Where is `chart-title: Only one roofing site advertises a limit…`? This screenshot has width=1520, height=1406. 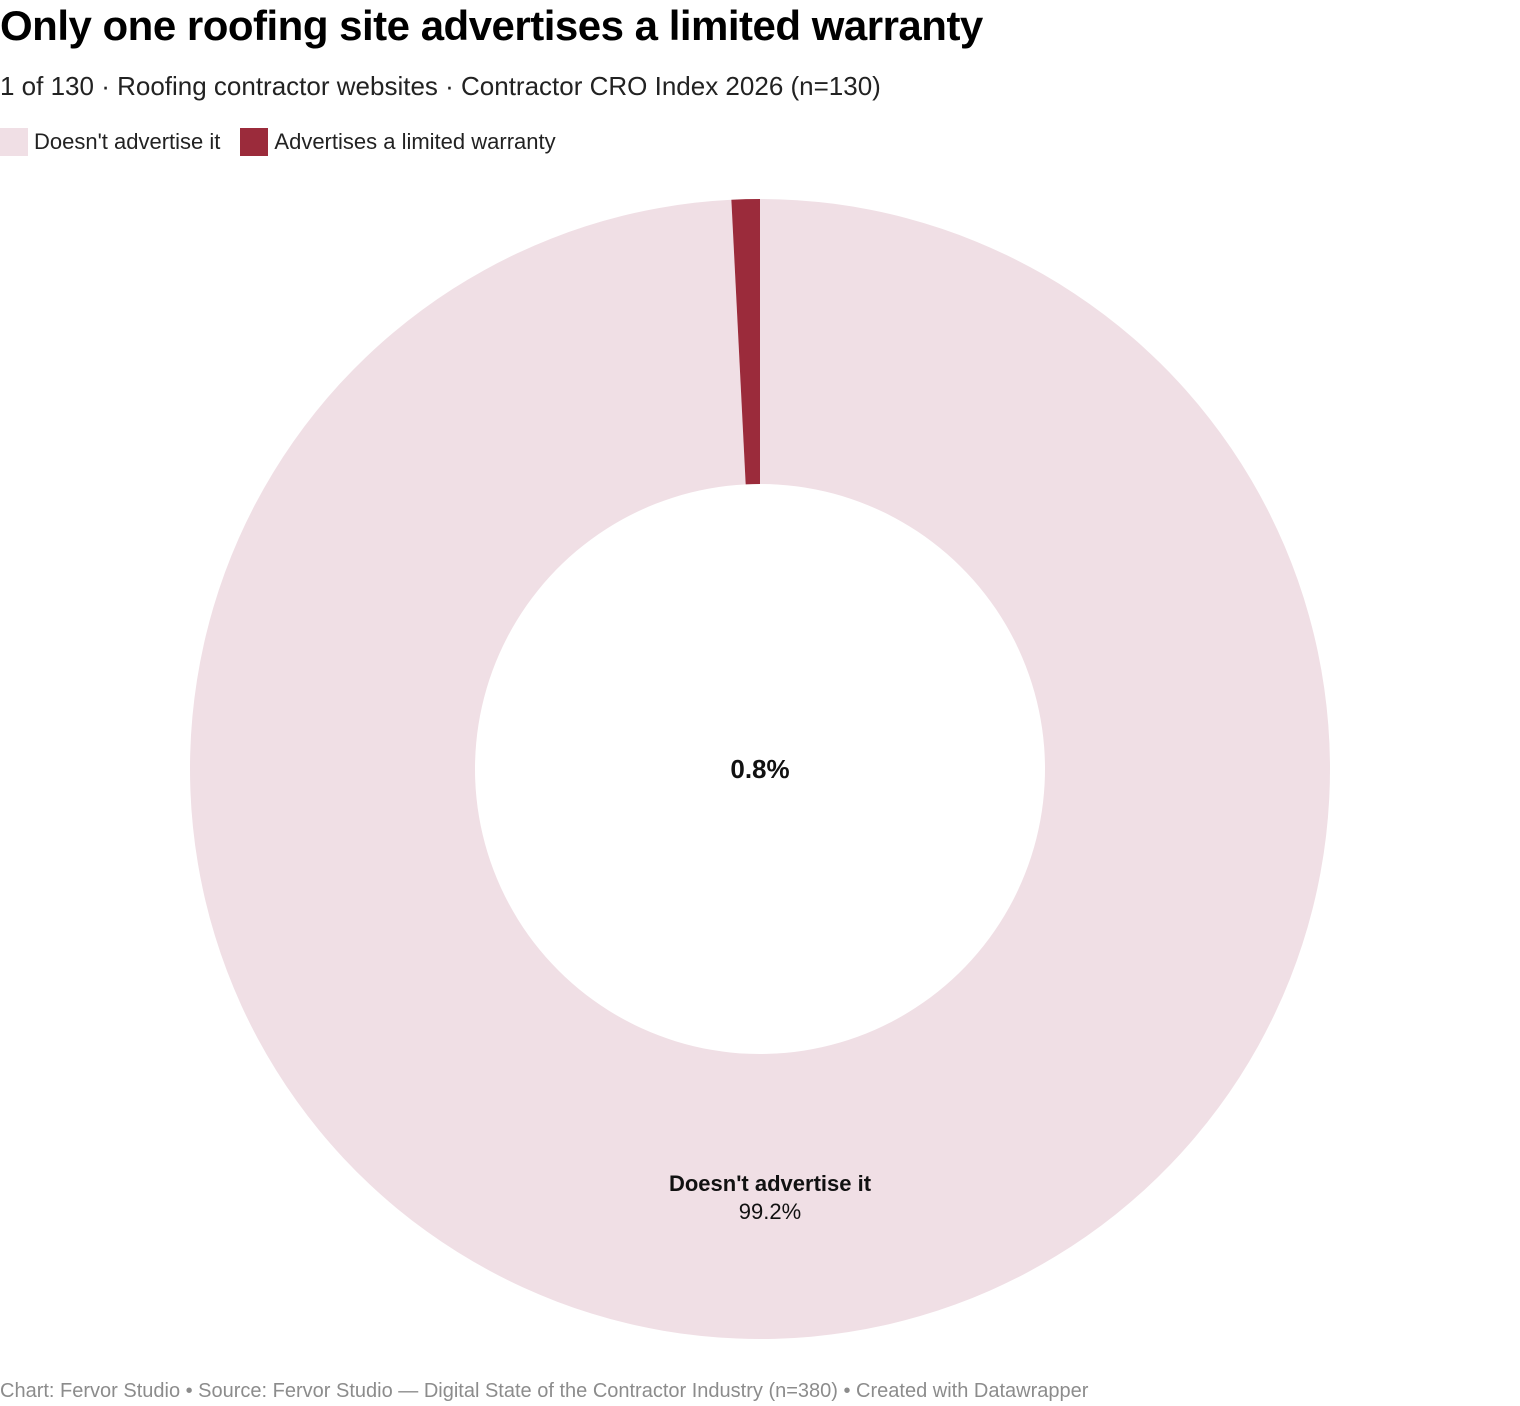 chart-title: Only one roofing site advertises a limit… is located at coordinates (491, 25).